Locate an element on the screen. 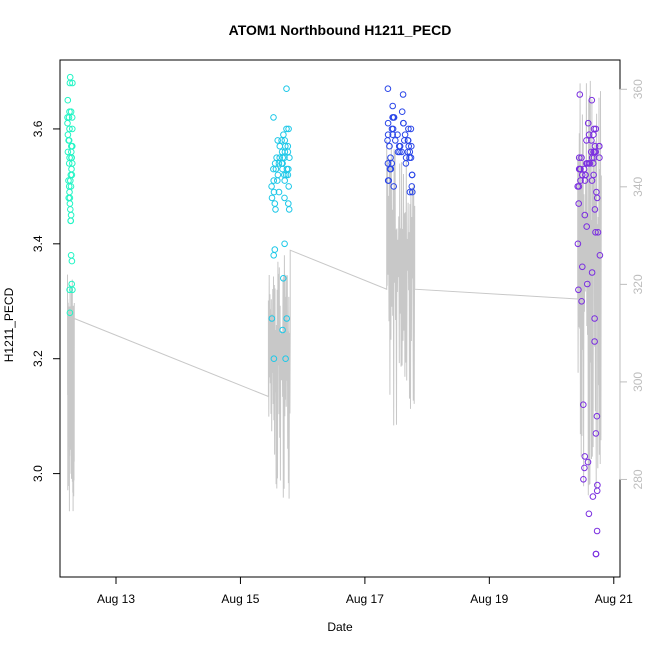  x-axis: Aug 13 Aug 15 Aug 17 Aug 19 Aug 21 is located at coordinates (365, 591).